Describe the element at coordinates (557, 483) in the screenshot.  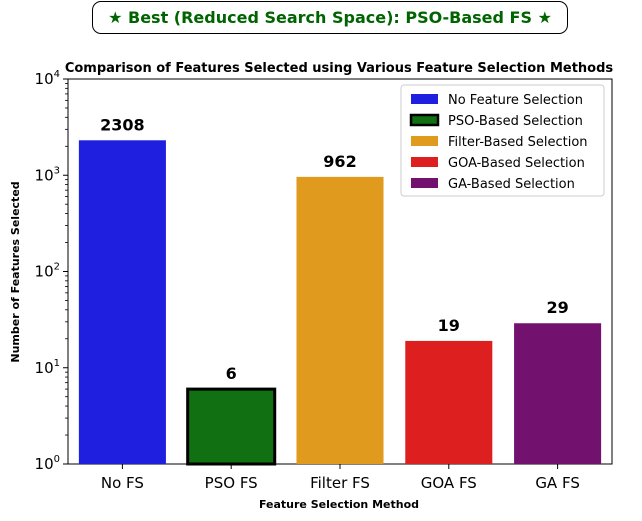
I see `x-tick-label: GA FS` at that location.